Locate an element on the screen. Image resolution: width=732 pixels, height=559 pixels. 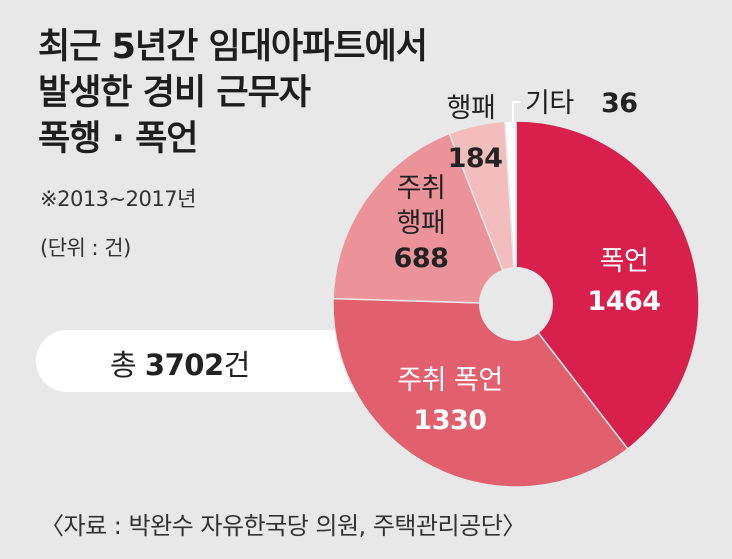
total-label: 총 3702건 is located at coordinates (180, 363).